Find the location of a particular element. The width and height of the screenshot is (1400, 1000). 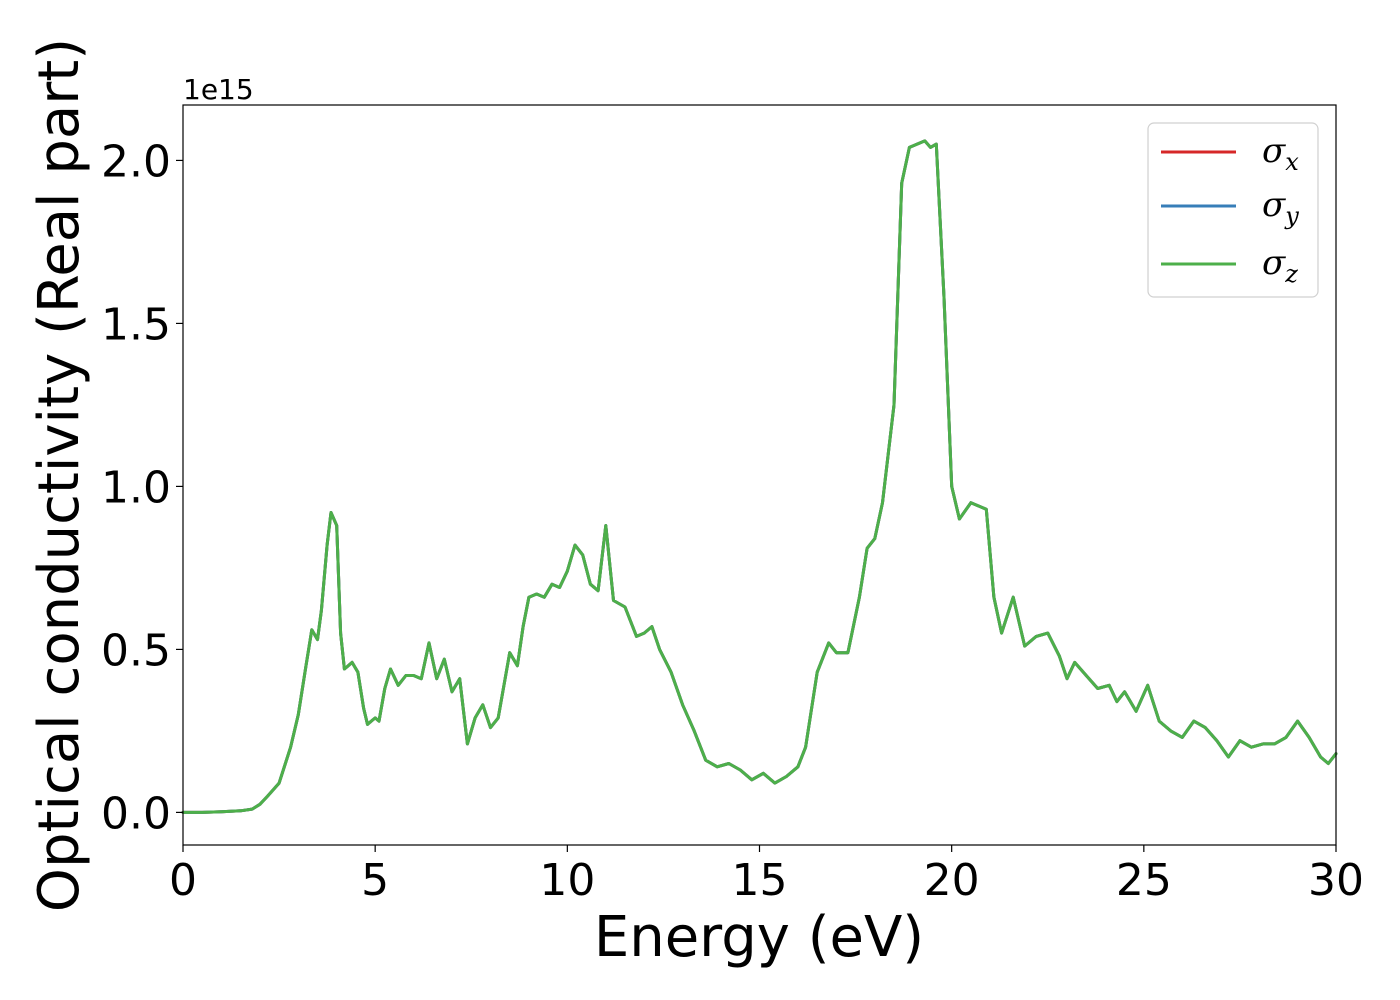

y-axis-label: Optical conductivity (Real part) is located at coordinates (59, 475).